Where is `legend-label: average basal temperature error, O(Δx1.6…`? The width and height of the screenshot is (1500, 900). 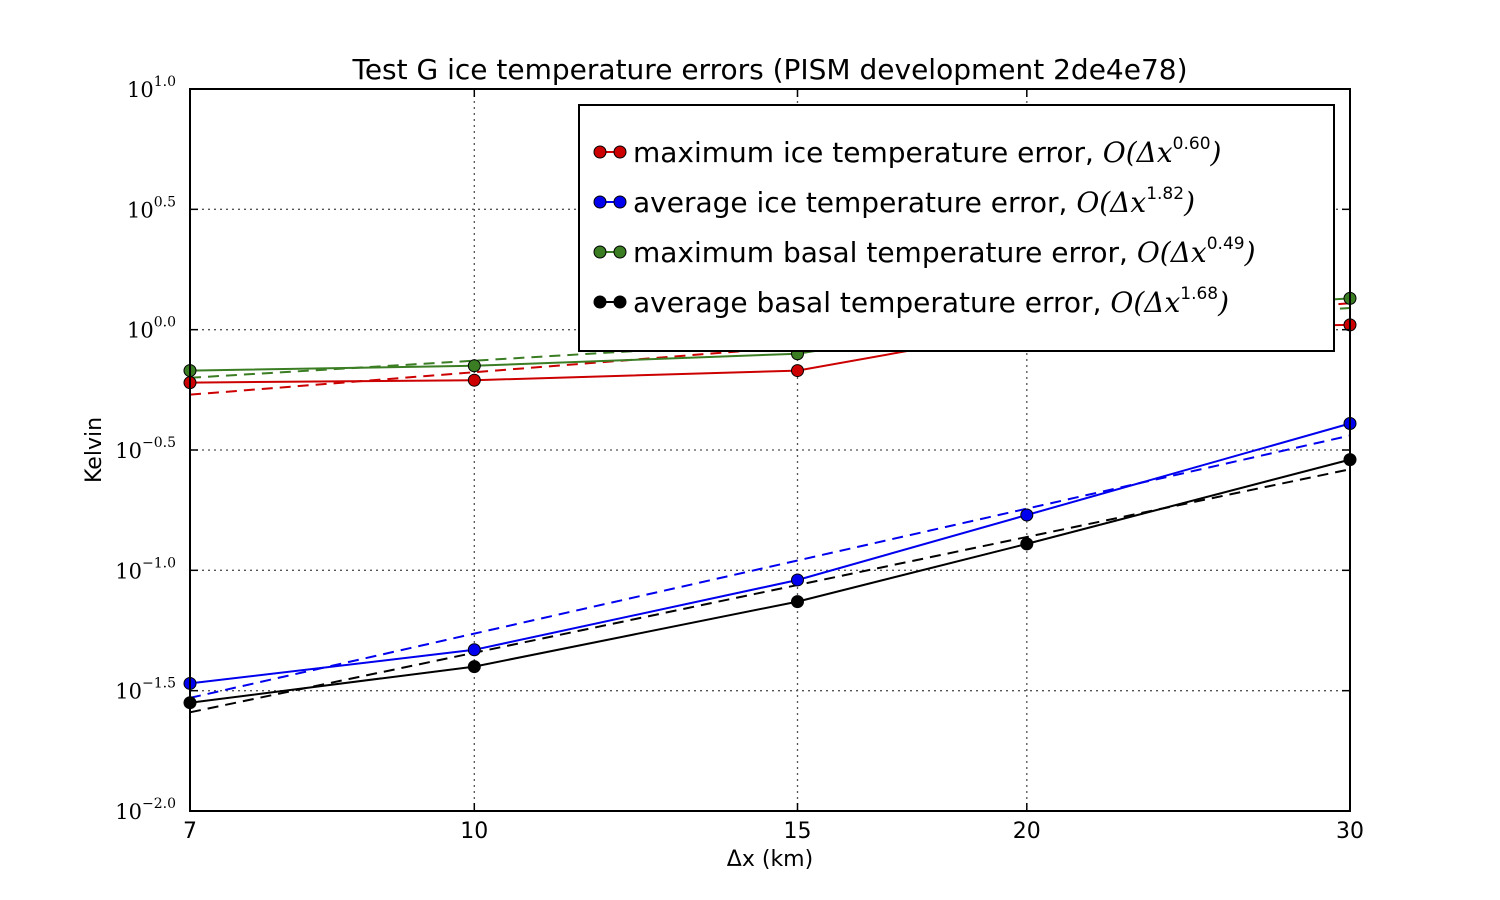 legend-label: average basal temperature error, O(Δx1.6… is located at coordinates (931, 301).